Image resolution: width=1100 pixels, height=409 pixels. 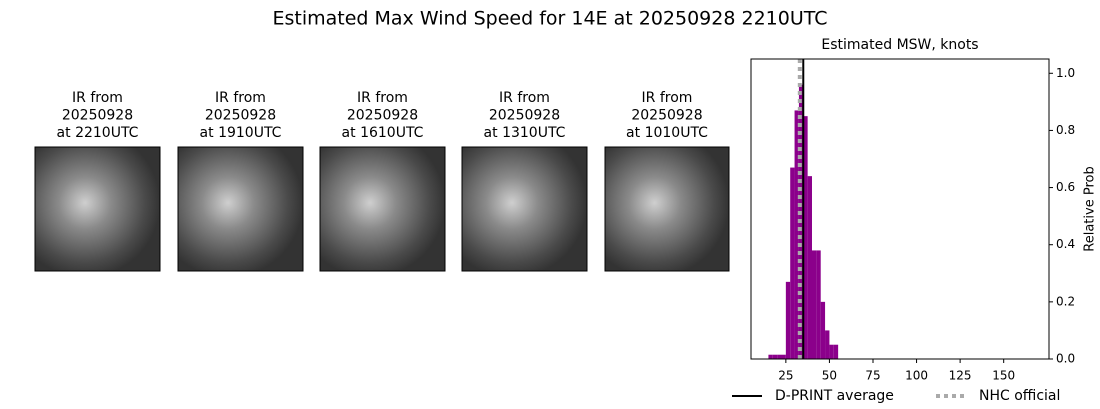 I want to click on y-axis-label: Relative Prob, so click(x=1090, y=208).